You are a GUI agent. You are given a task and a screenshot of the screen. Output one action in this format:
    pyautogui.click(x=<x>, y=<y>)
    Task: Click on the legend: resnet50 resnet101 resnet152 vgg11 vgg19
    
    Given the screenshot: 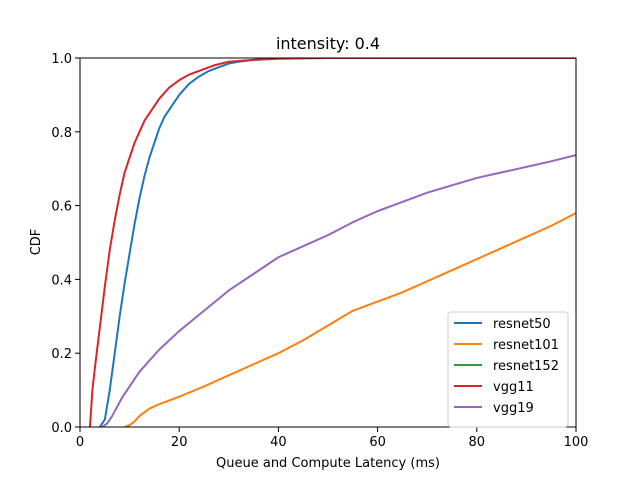 What is the action you would take?
    pyautogui.click(x=508, y=369)
    